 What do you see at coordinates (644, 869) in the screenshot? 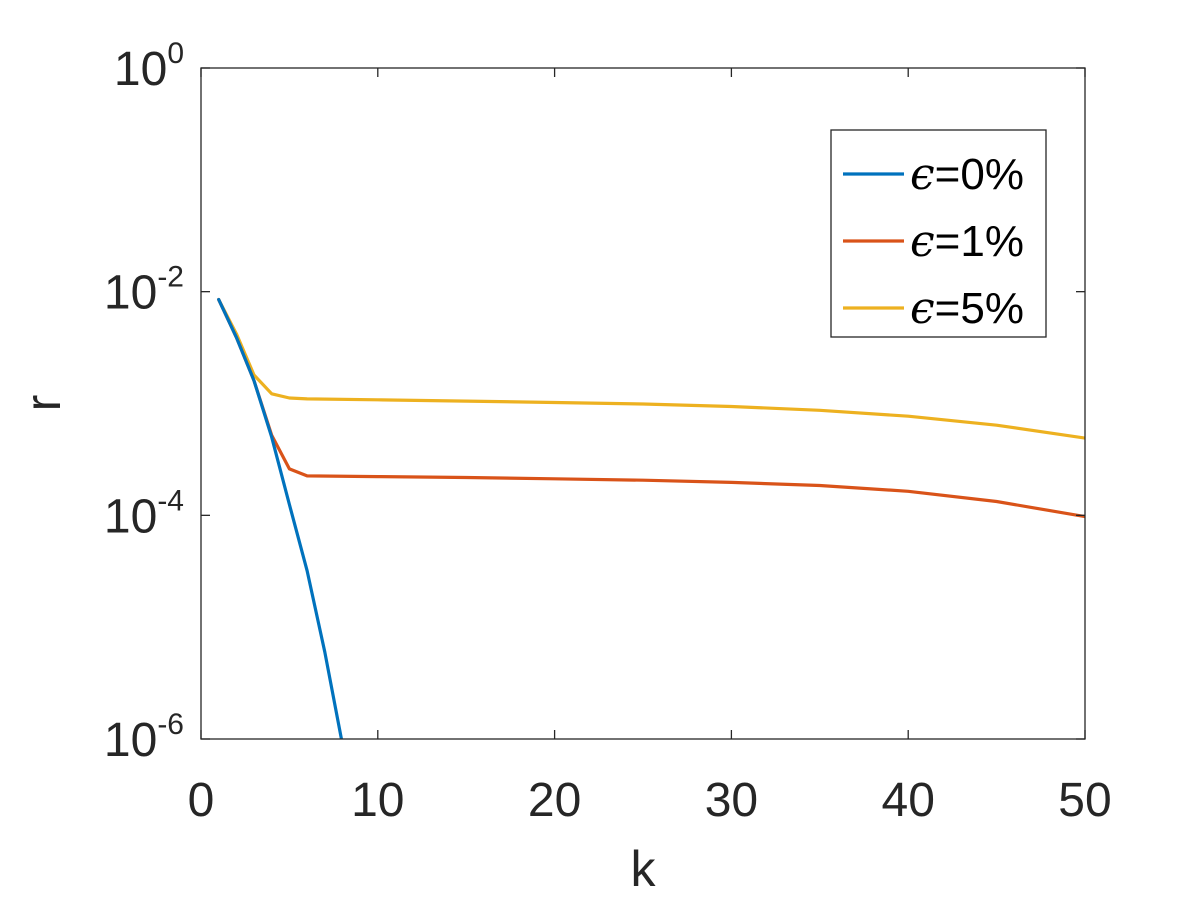
I see `x-axis-label: k` at bounding box center [644, 869].